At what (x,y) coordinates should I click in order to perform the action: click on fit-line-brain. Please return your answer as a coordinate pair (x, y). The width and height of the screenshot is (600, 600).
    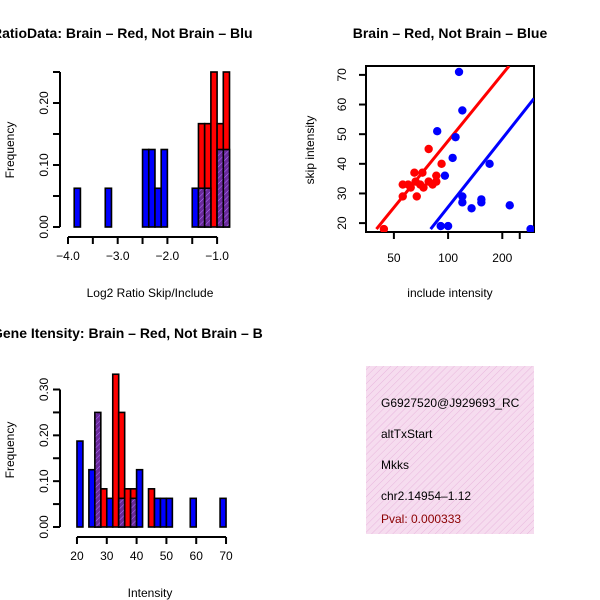
    Looking at the image, I should click on (443, 148).